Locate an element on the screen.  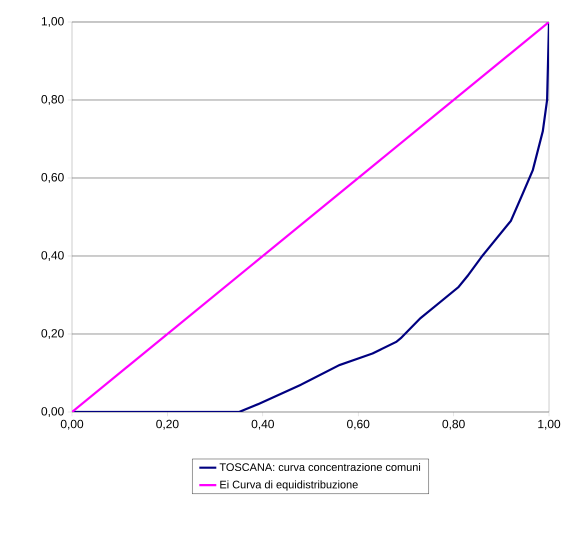
legend-label: Ei Curva di equidistribuzione is located at coordinates (289, 485).